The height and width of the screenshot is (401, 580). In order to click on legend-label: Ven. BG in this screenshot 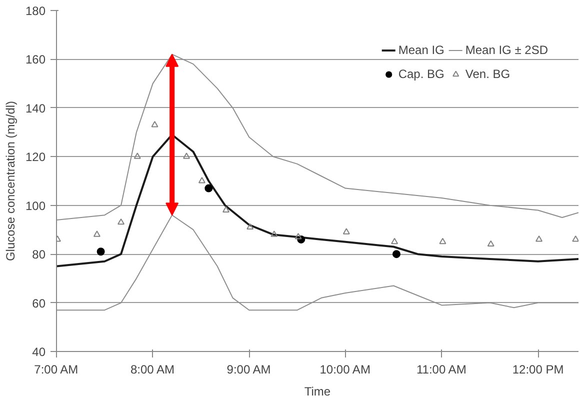, I will do `click(487, 74)`.